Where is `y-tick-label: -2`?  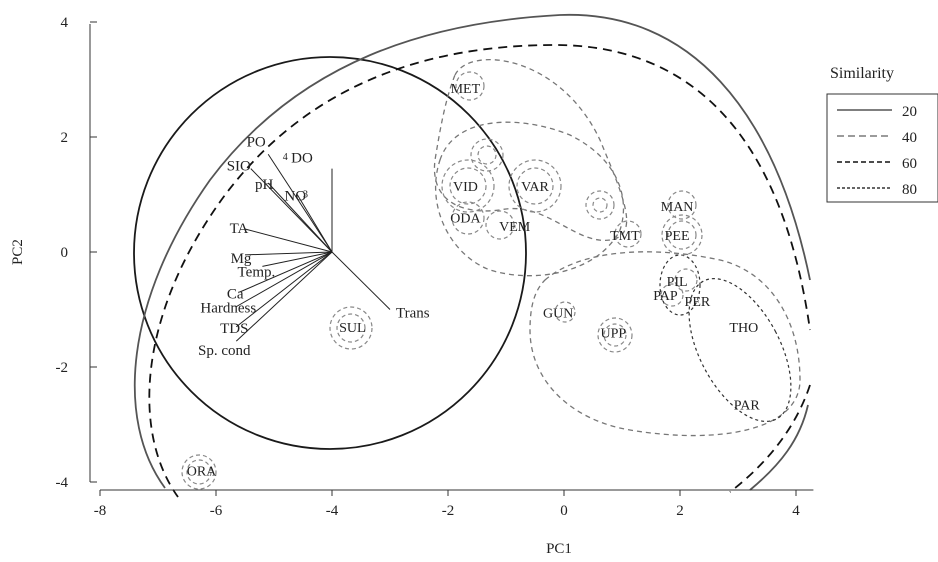
y-tick-label: -2 is located at coordinates (62, 368).